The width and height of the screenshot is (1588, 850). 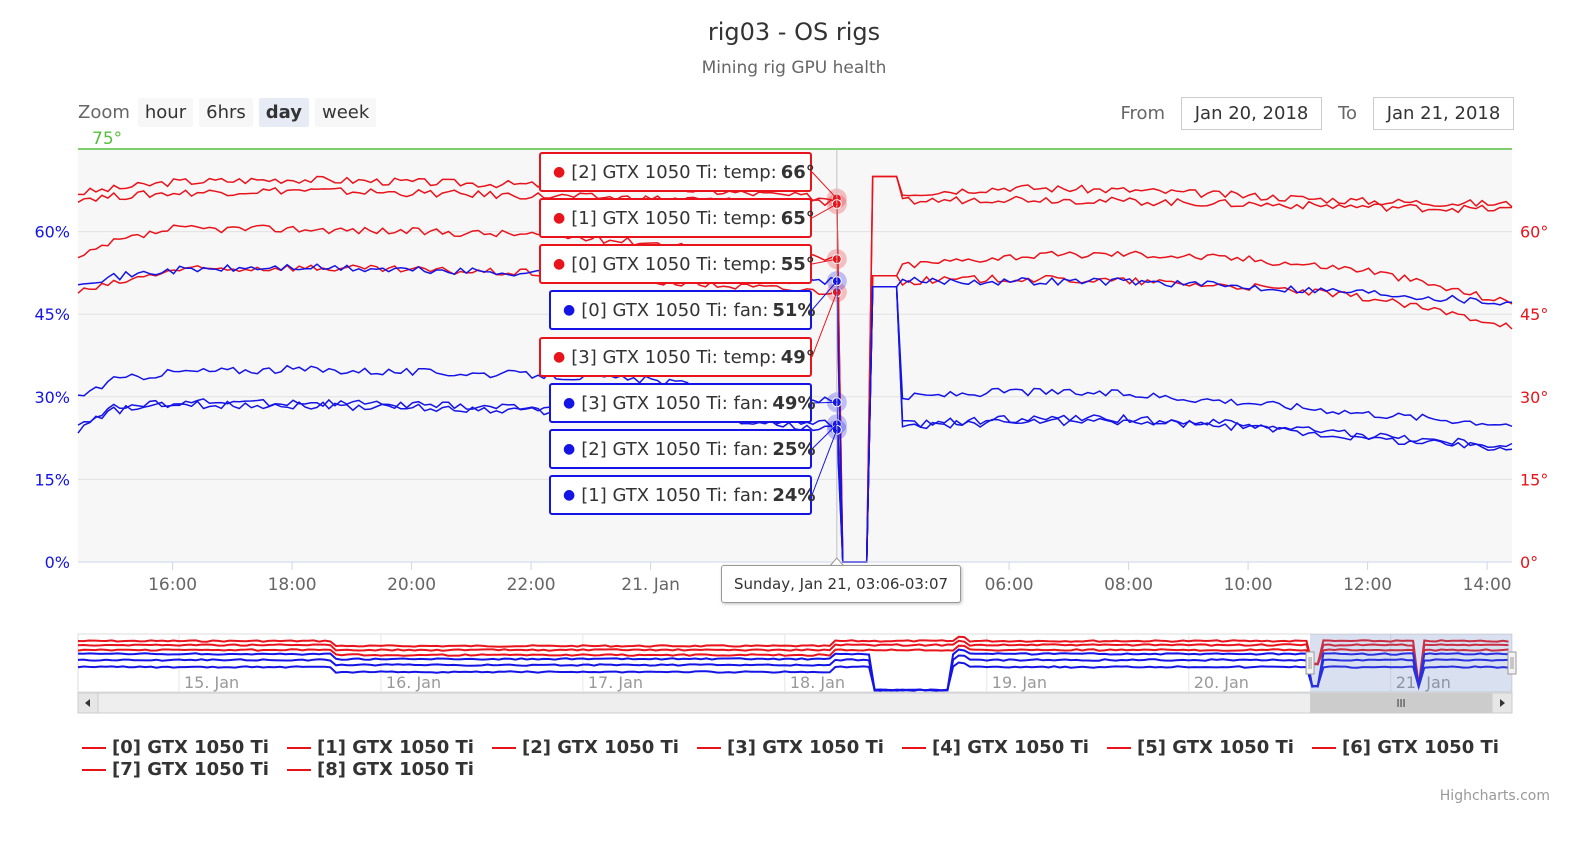 What do you see at coordinates (1347, 113) in the screenshot?
I see `to-label: To` at bounding box center [1347, 113].